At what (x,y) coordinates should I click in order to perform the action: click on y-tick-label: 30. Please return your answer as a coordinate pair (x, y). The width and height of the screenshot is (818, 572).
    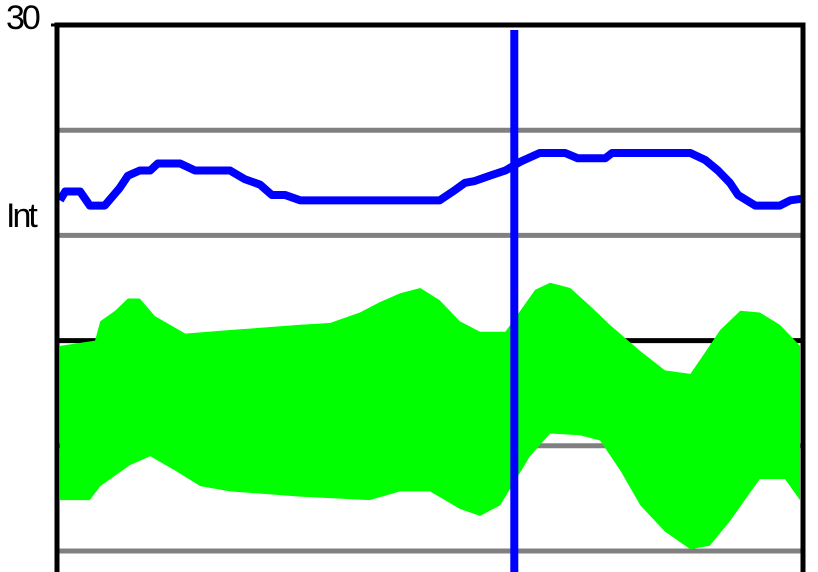
    Looking at the image, I should click on (23, 18).